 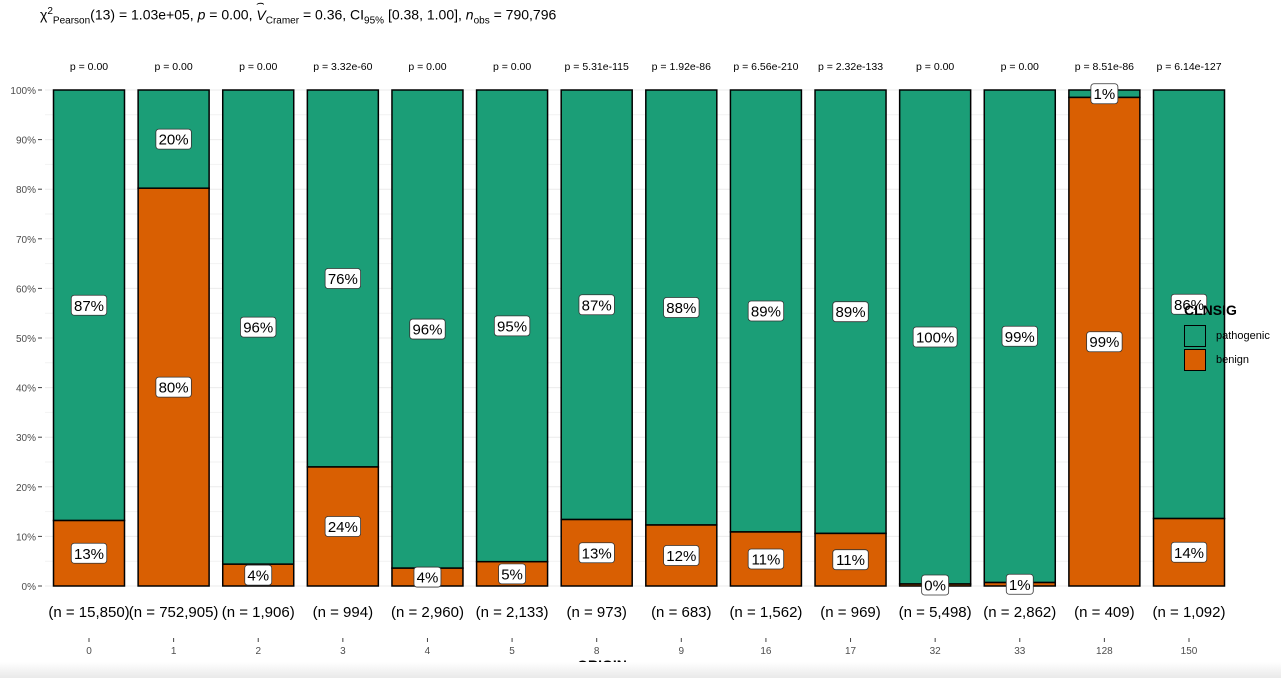 What do you see at coordinates (26, 389) in the screenshot?
I see `y-tick-label: 40%` at bounding box center [26, 389].